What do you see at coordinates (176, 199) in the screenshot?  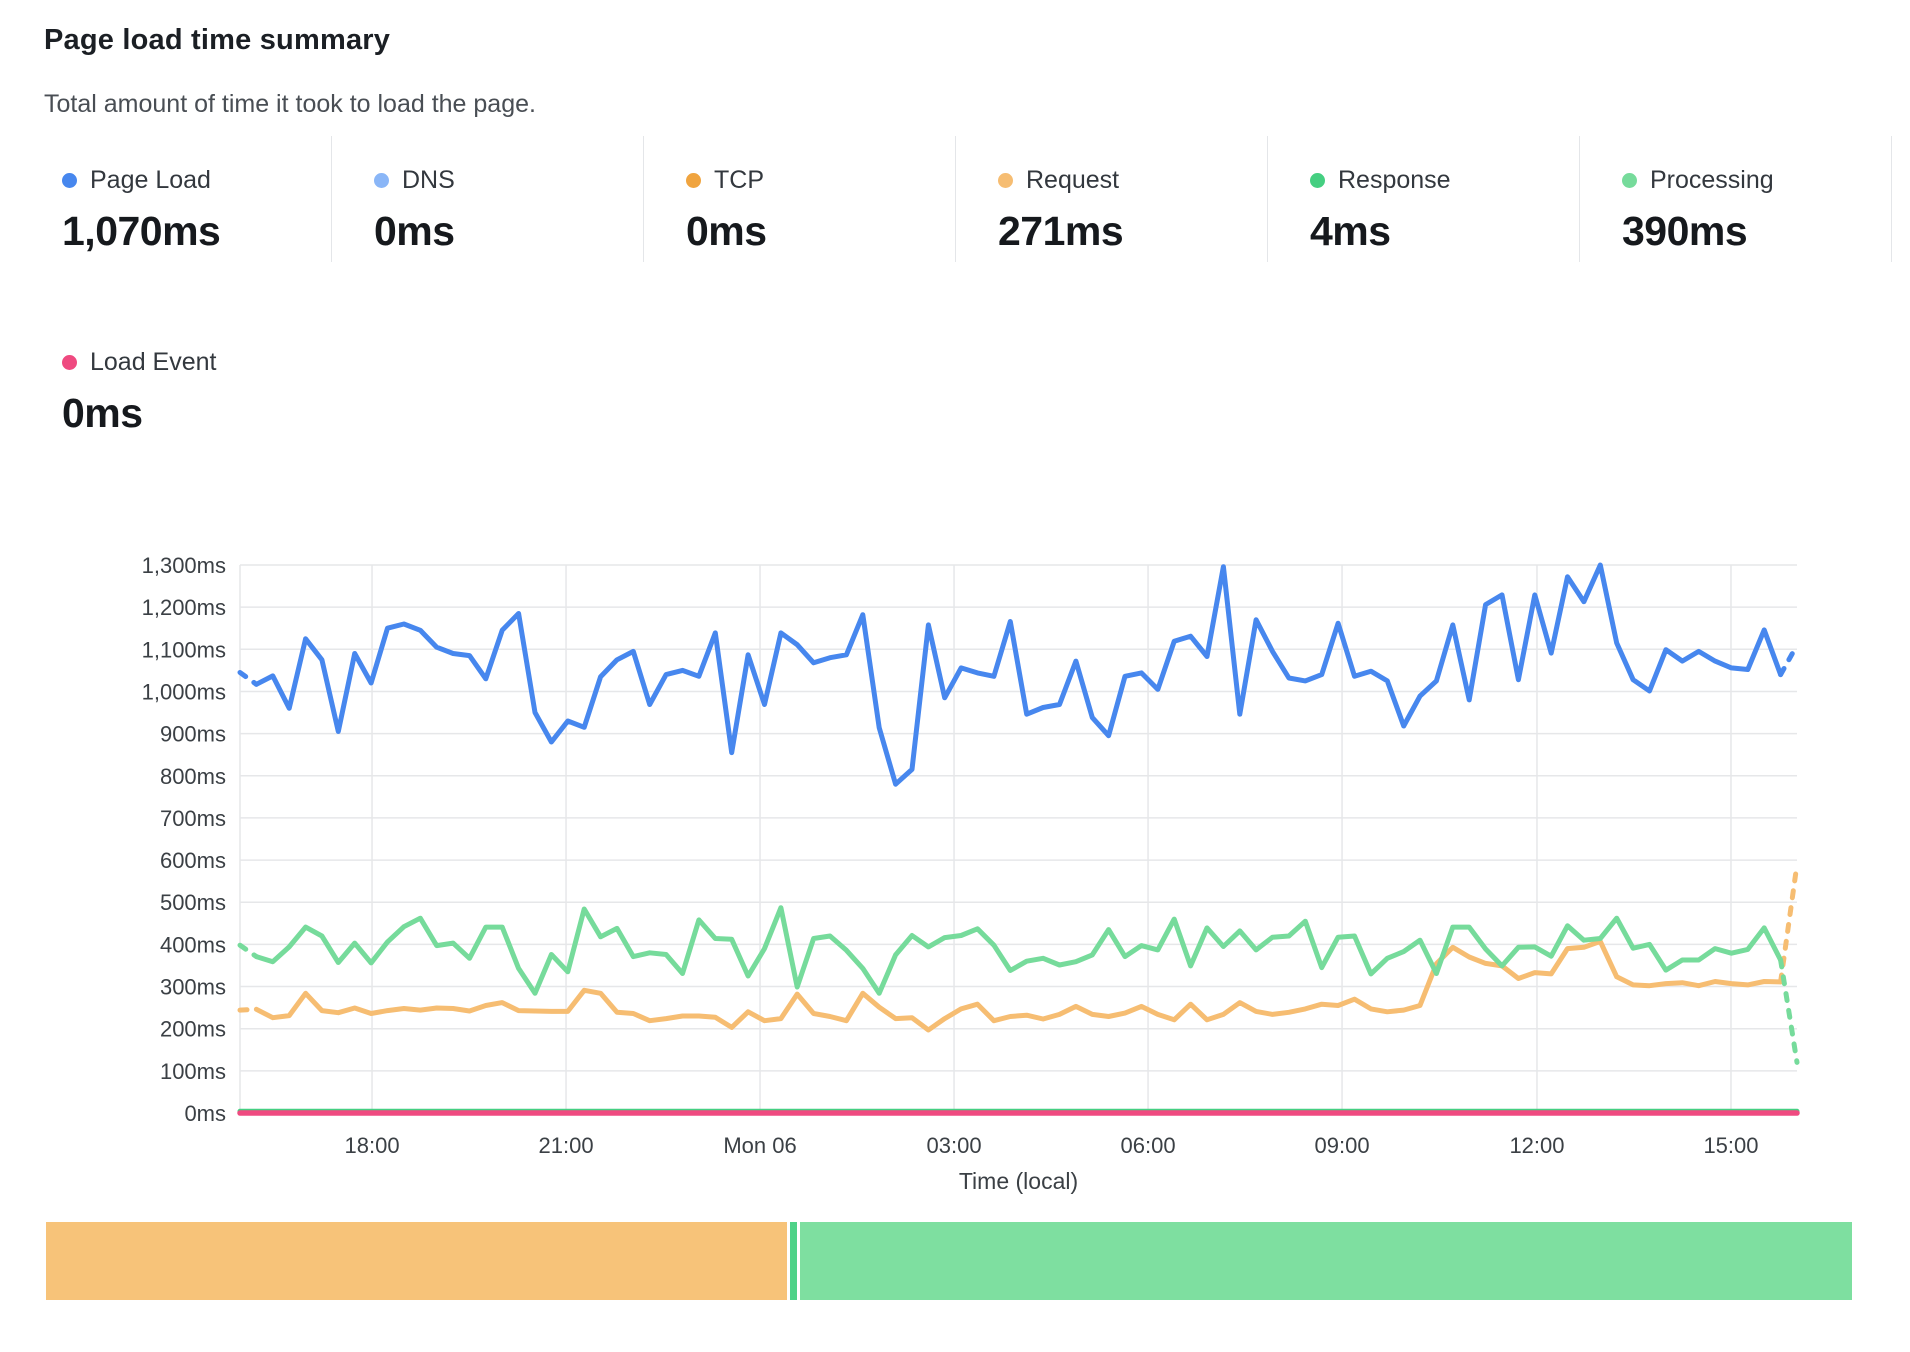 I see `metric-card-page-load: Page Load 1,070ms` at bounding box center [176, 199].